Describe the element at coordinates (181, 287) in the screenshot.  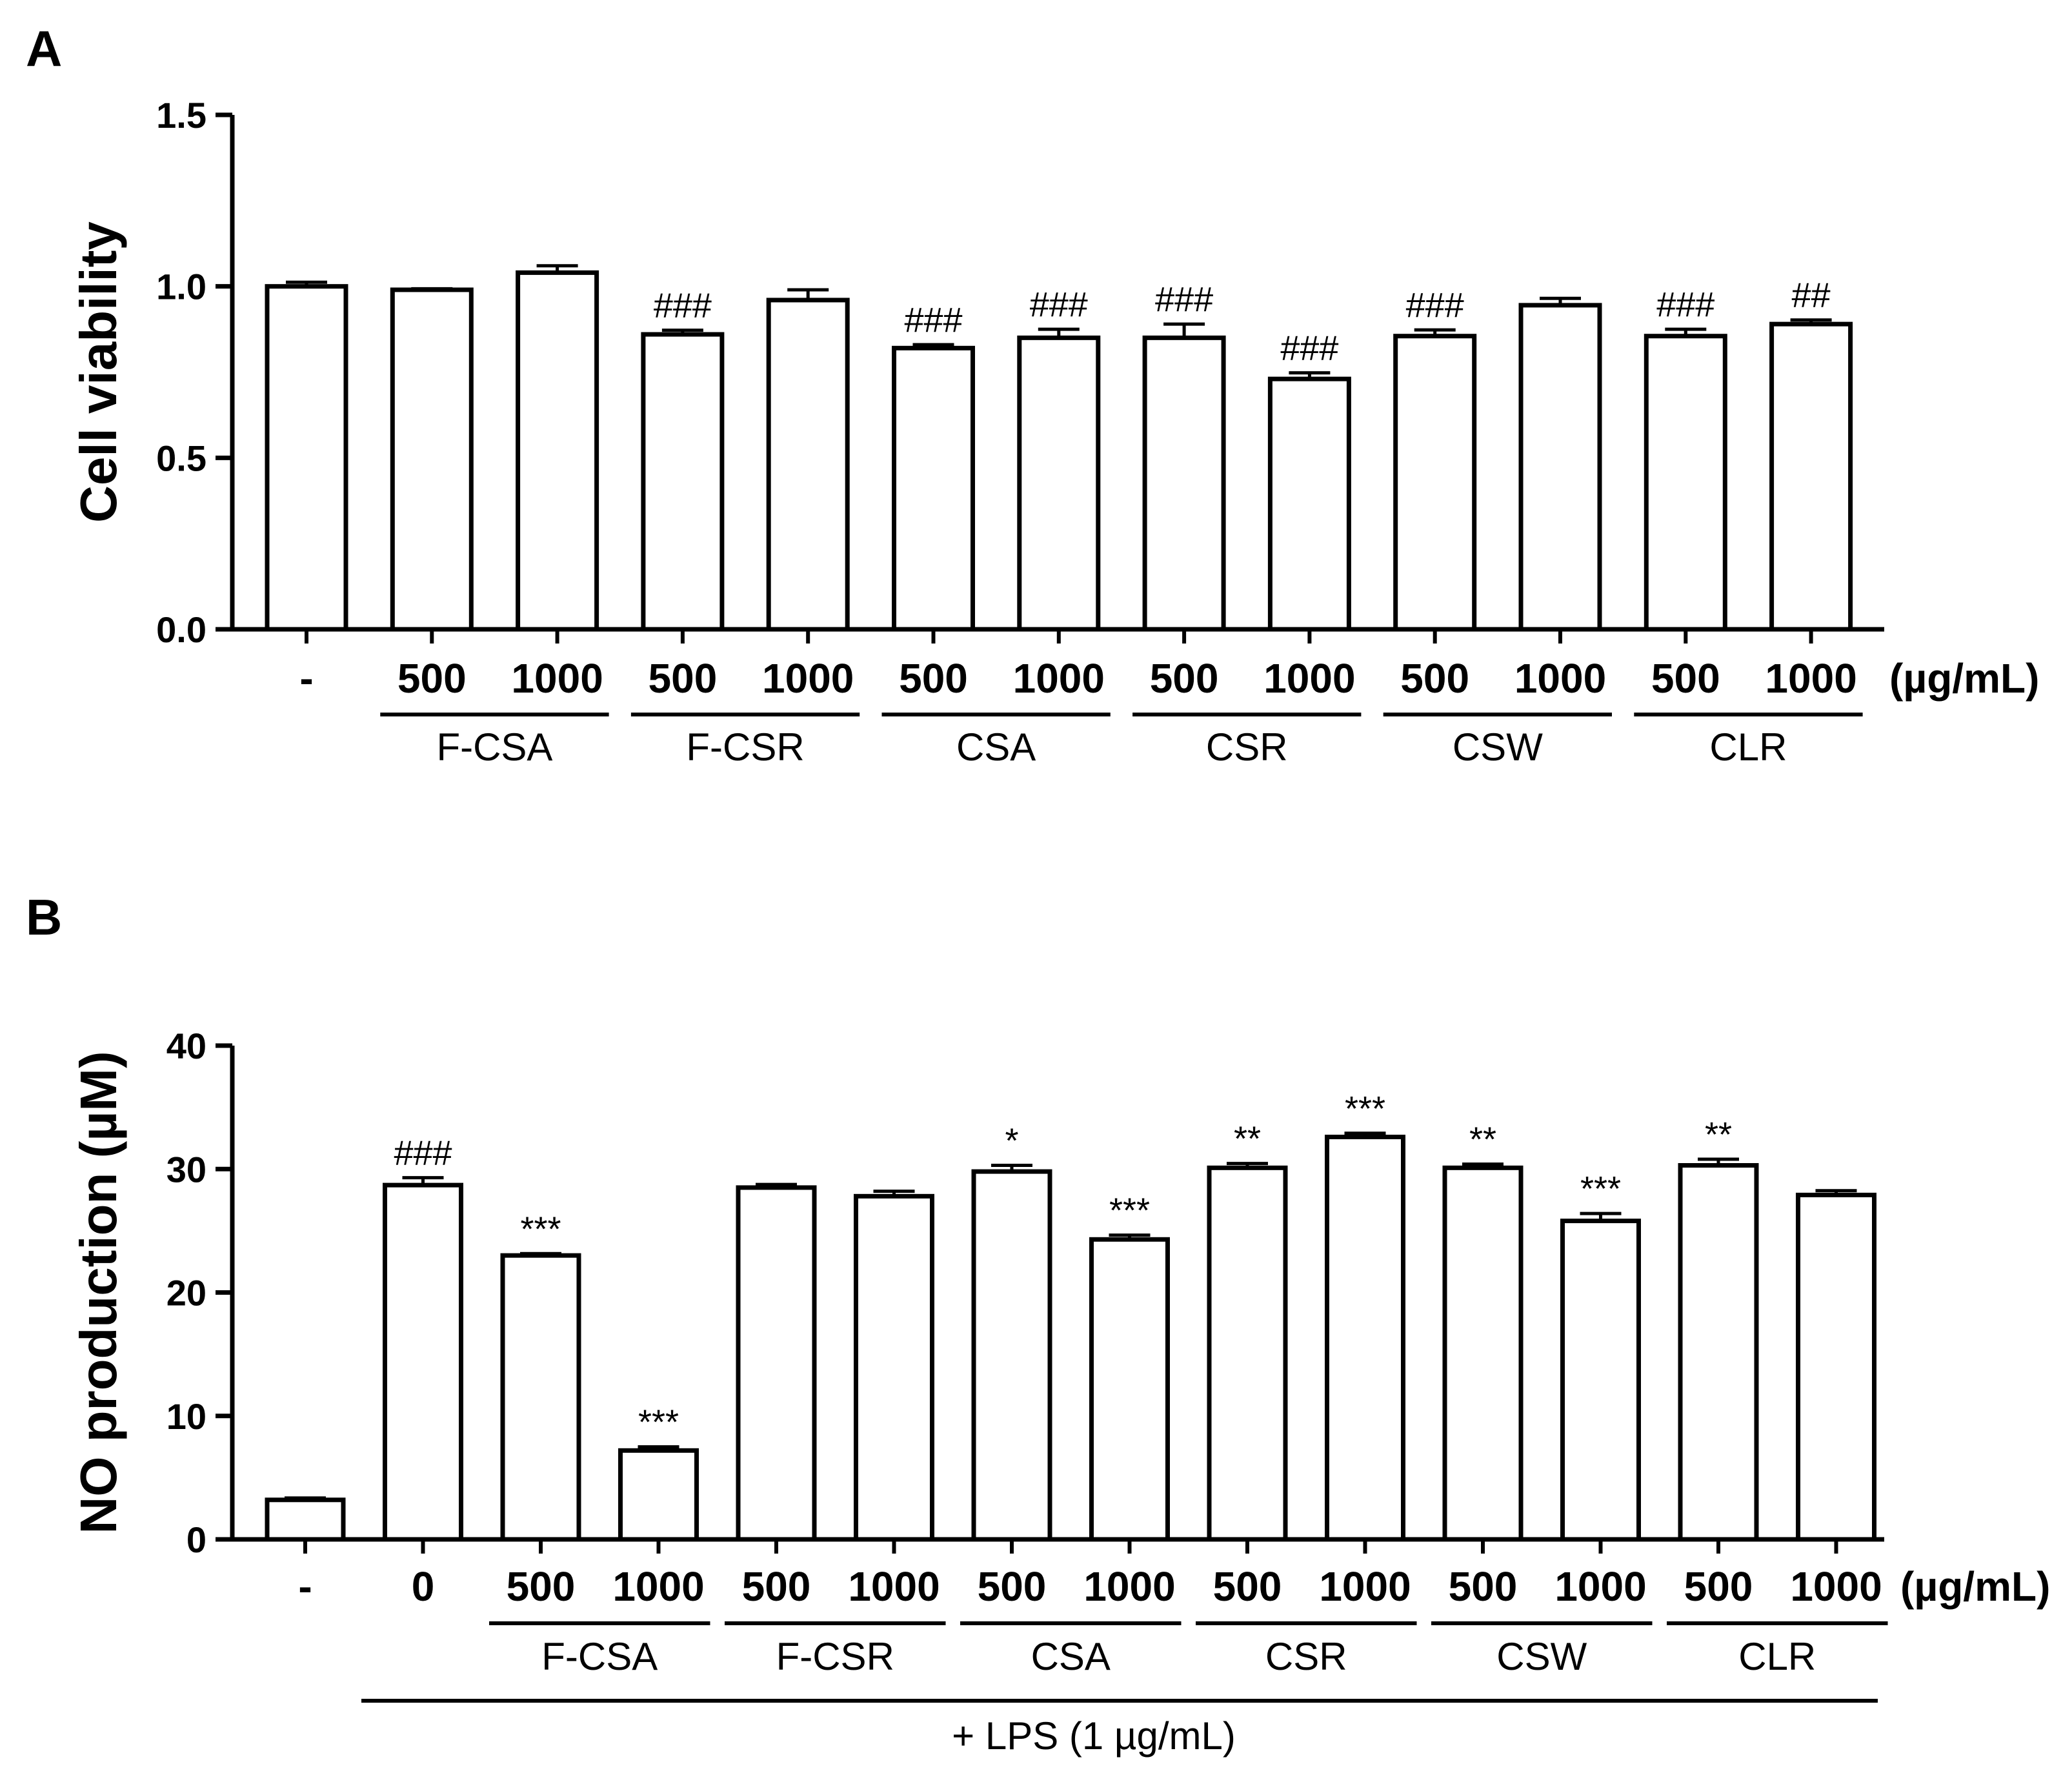
I see `y-tick-label: 1.0` at that location.